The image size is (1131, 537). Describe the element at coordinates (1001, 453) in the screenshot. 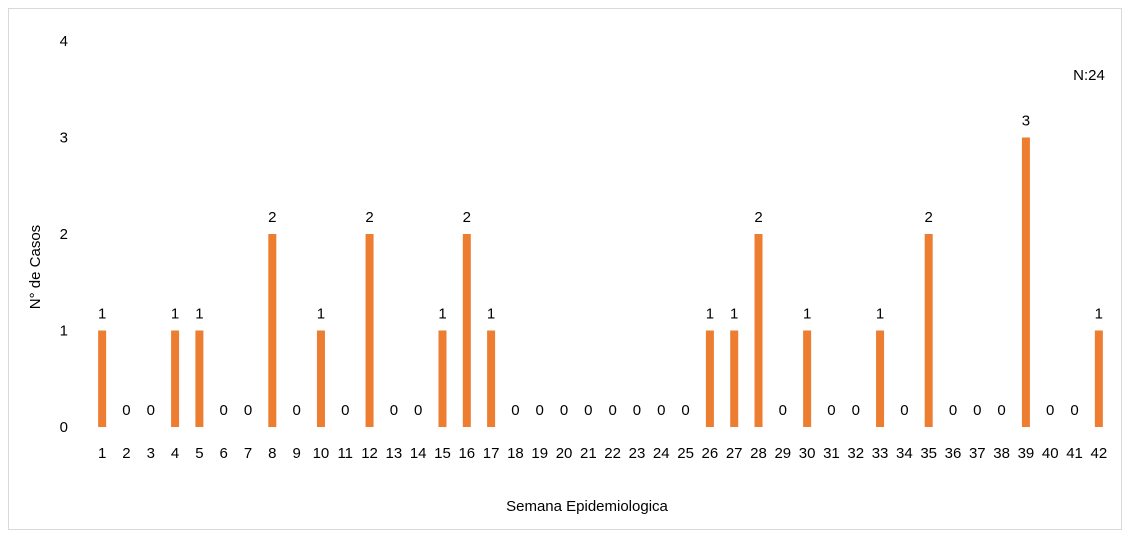

I see `x-tick-label: 38` at that location.